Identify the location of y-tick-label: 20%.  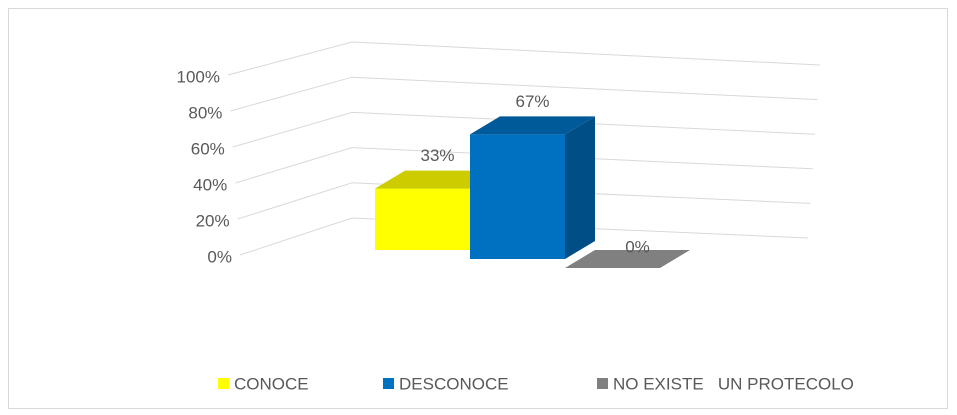
(213, 220).